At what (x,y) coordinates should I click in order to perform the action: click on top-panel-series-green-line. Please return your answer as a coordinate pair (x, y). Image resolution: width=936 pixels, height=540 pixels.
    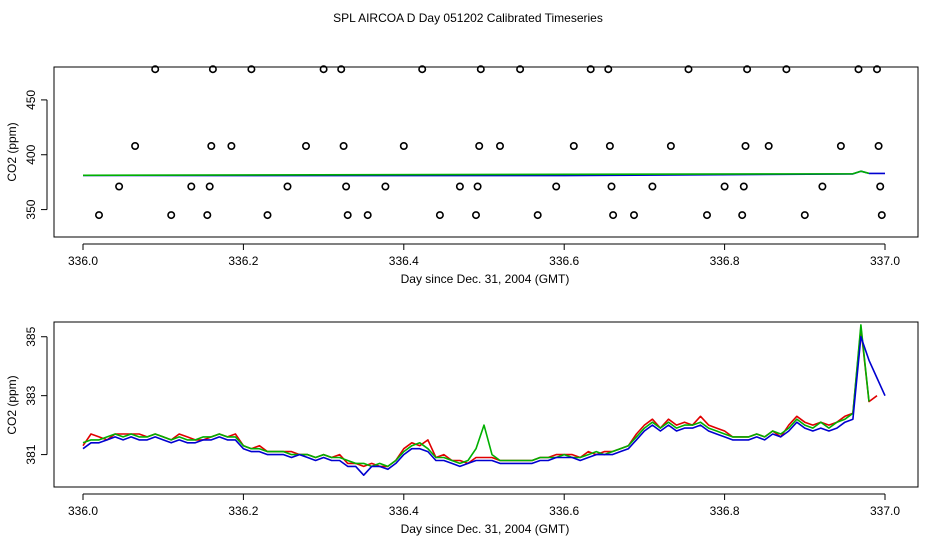
    Looking at the image, I should click on (476, 173).